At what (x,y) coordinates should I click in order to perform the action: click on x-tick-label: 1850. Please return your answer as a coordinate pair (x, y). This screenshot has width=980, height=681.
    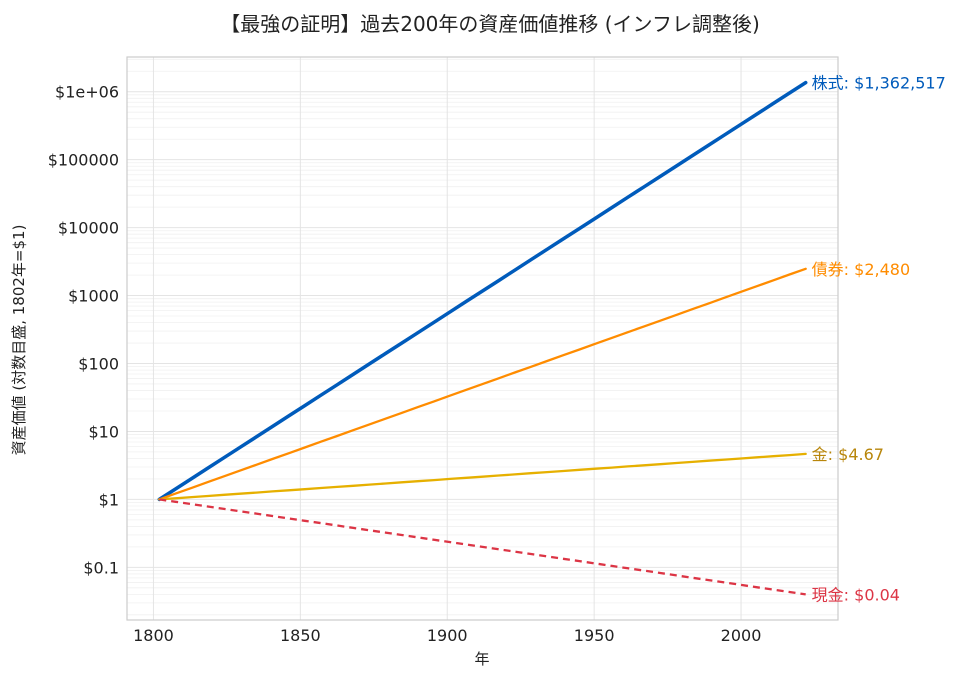
    Looking at the image, I should click on (300, 635).